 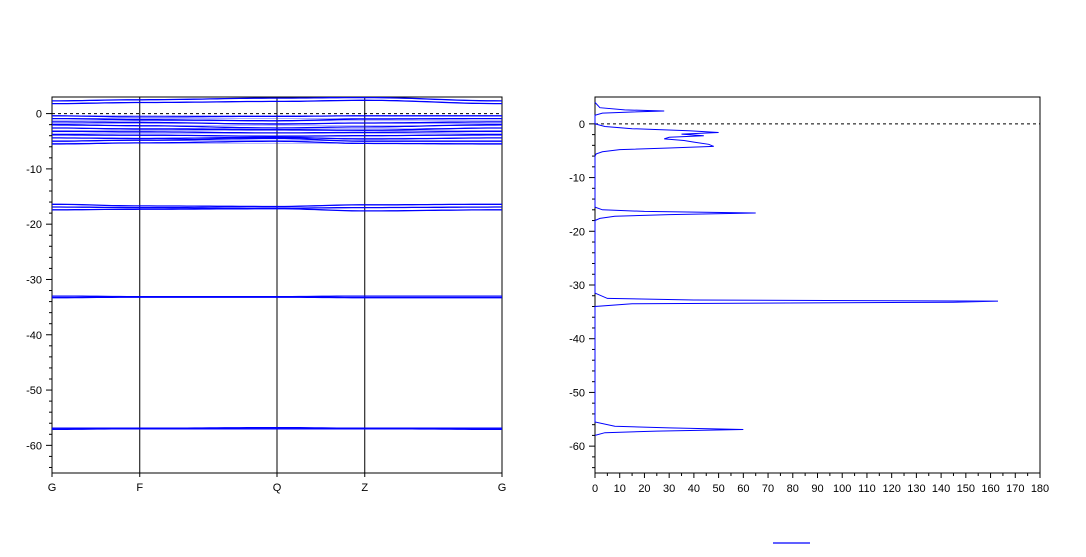 What do you see at coordinates (644, 489) in the screenshot?
I see `x-tick-label: 20` at bounding box center [644, 489].